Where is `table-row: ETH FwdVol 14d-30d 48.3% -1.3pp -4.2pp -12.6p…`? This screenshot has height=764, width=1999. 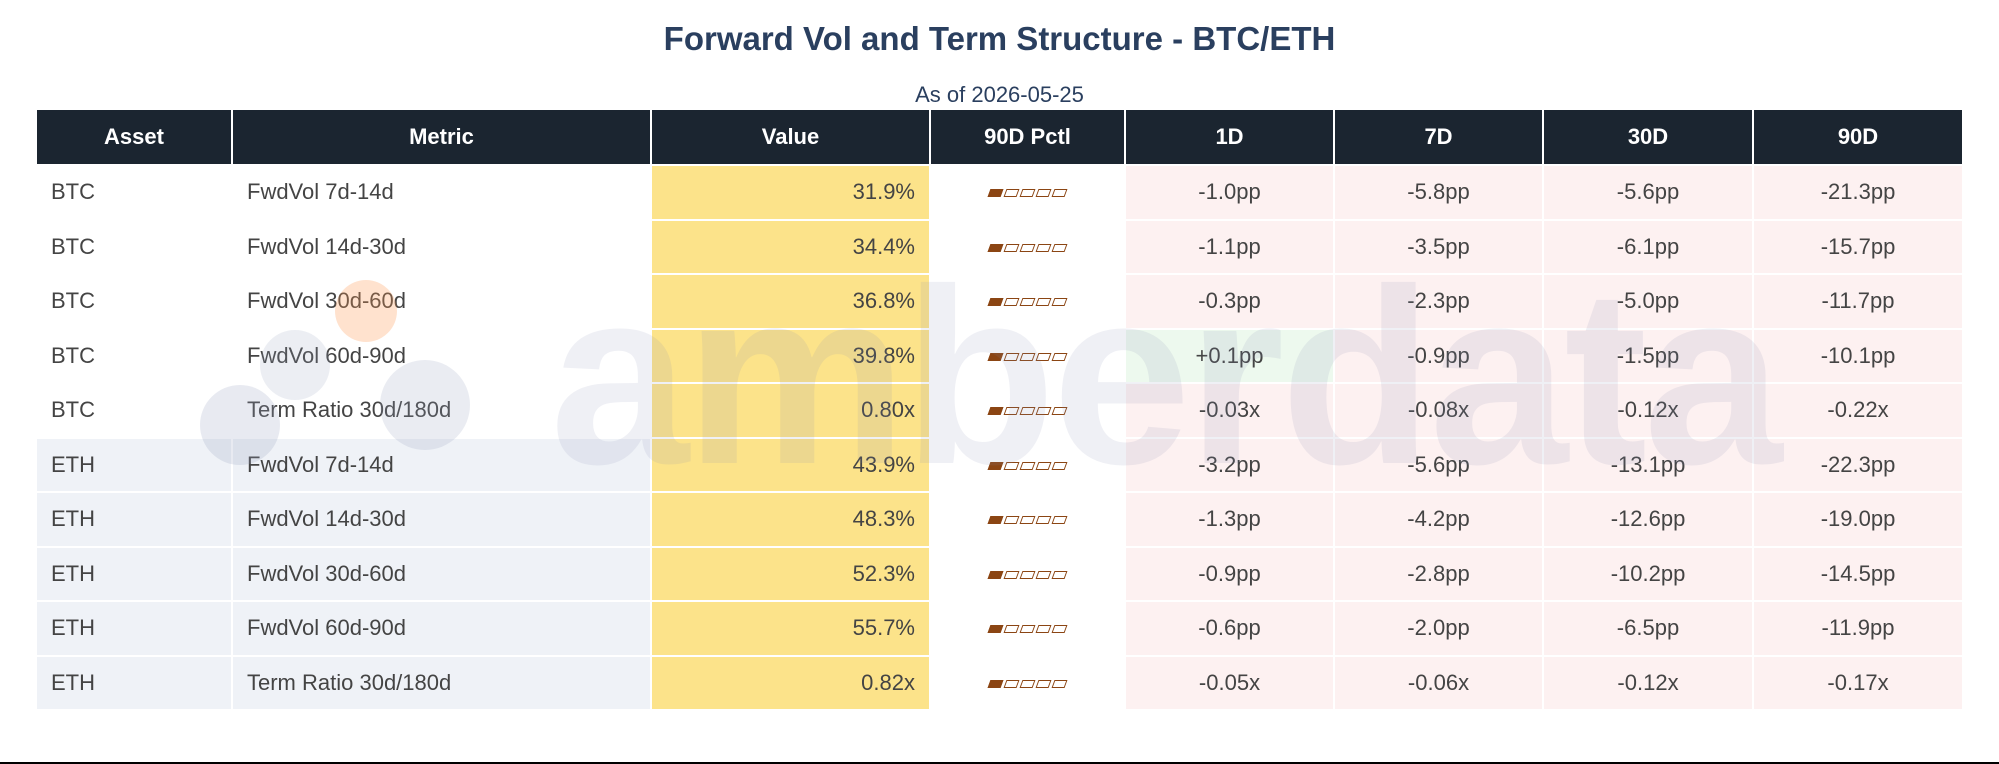
table-row: ETH FwdVol 14d-30d 48.3% -1.3pp -4.2pp -12.6p… is located at coordinates (999, 519).